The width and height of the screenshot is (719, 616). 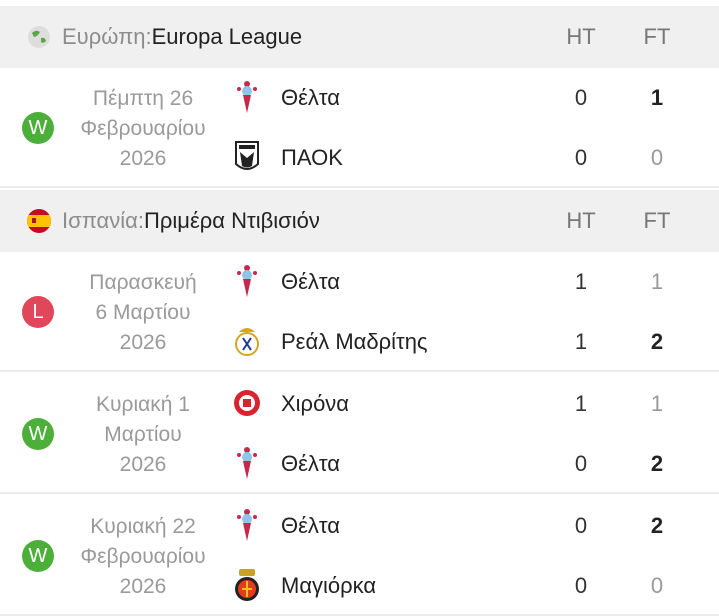 I want to click on real-madrid-crest-icon, so click(x=247, y=341).